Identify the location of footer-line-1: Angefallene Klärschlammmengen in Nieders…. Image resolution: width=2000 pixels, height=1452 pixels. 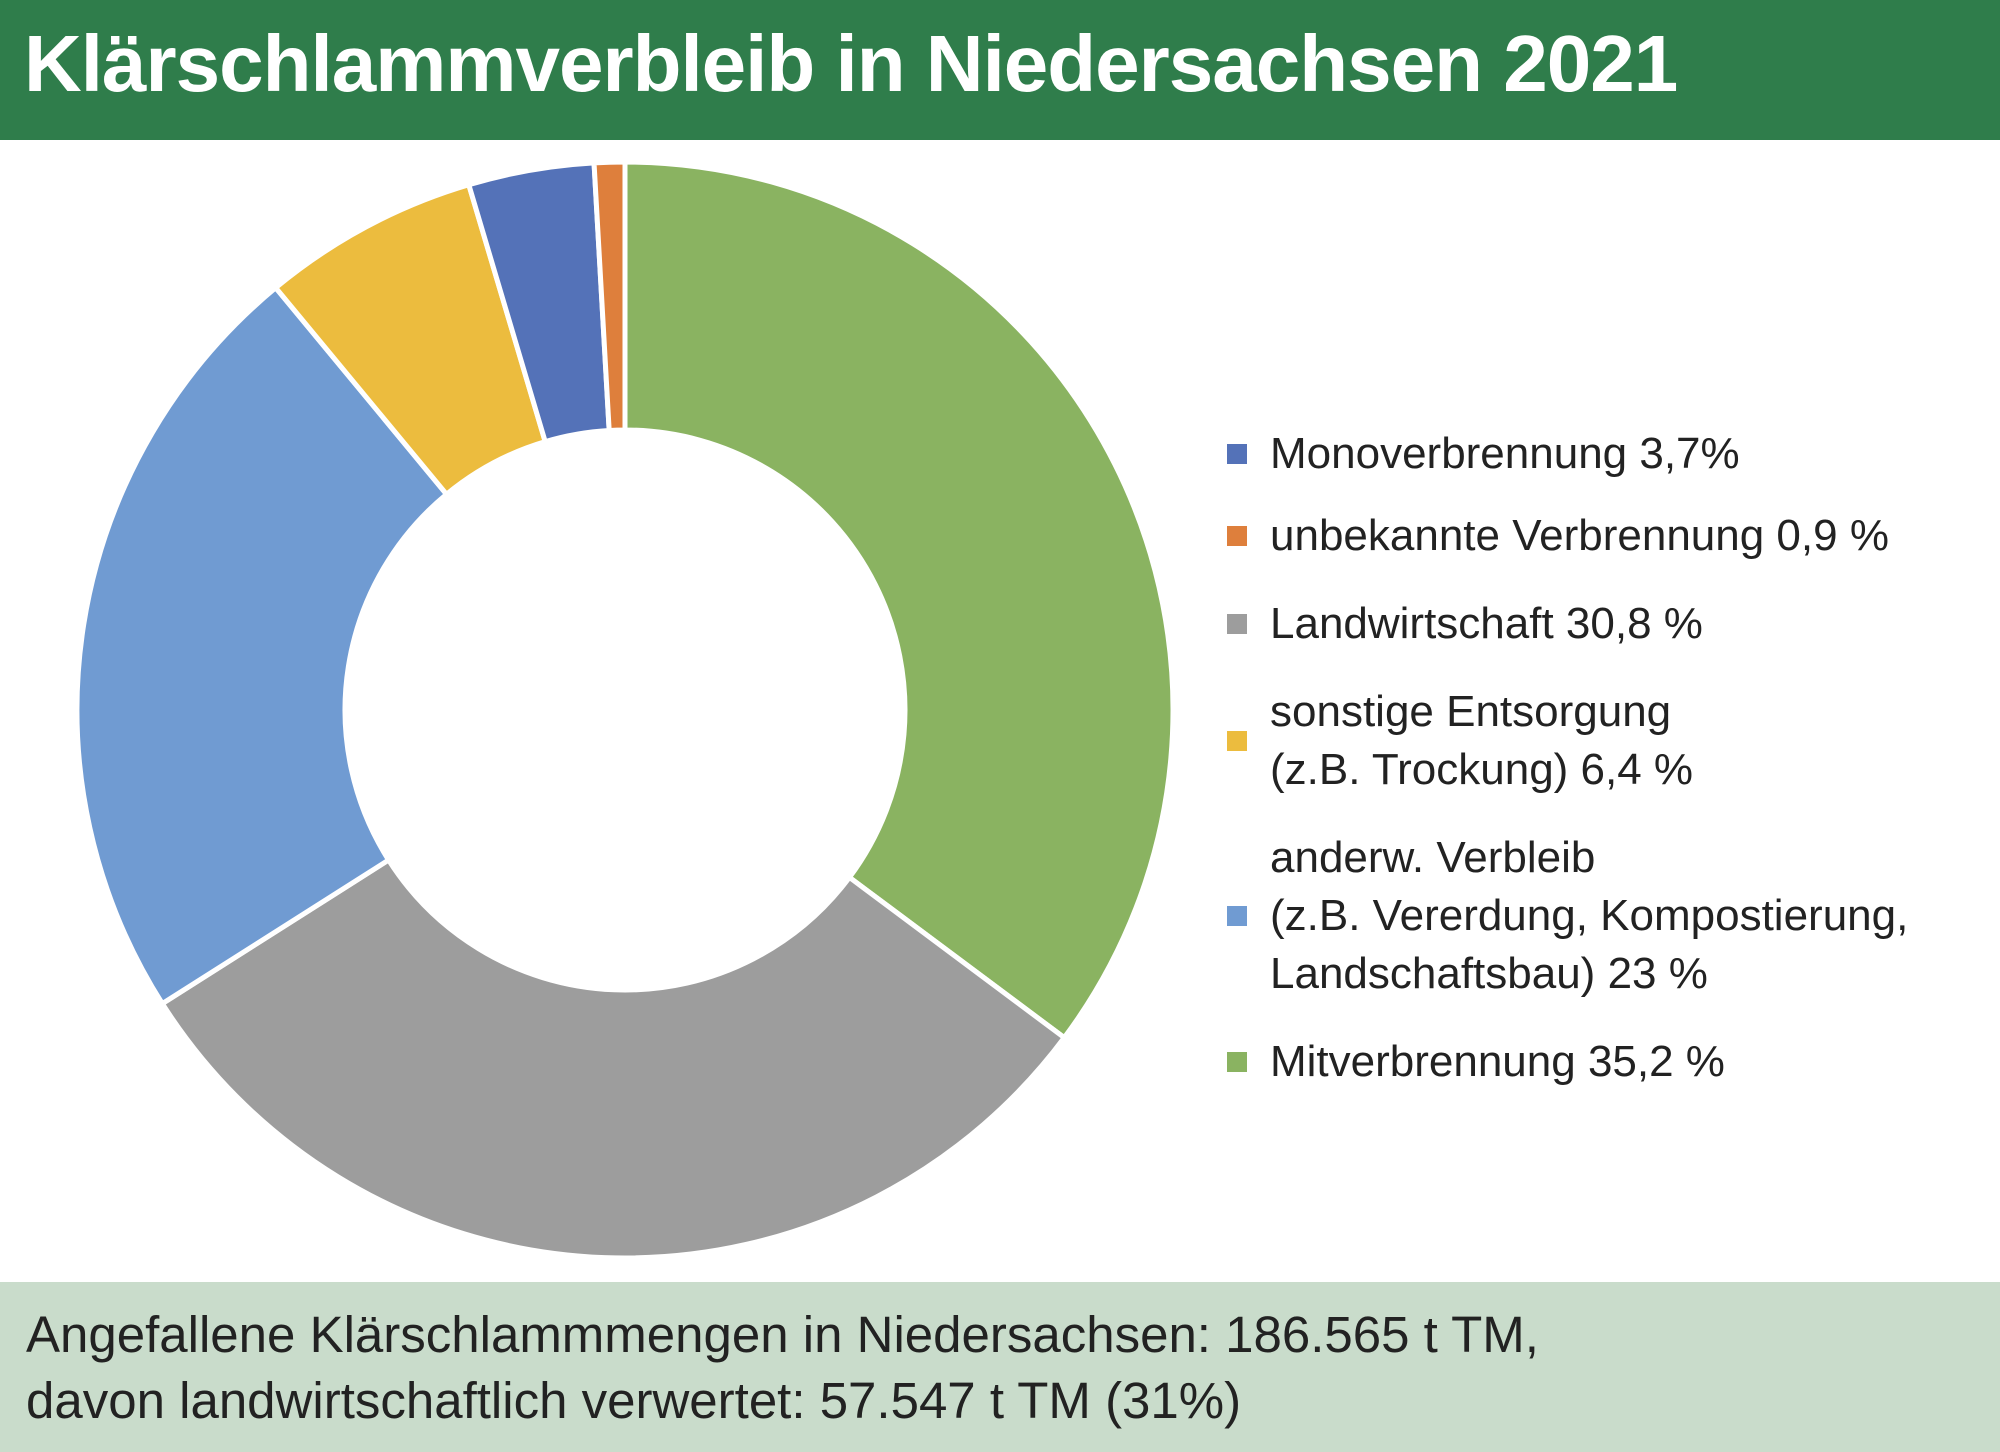
(782, 1334).